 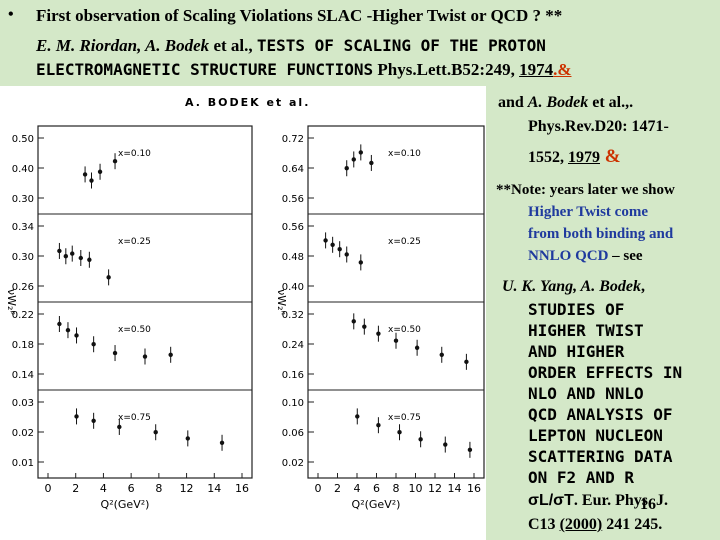 I want to click on reference-3-title-line: SCATTERING DATA, so click(x=600, y=456).